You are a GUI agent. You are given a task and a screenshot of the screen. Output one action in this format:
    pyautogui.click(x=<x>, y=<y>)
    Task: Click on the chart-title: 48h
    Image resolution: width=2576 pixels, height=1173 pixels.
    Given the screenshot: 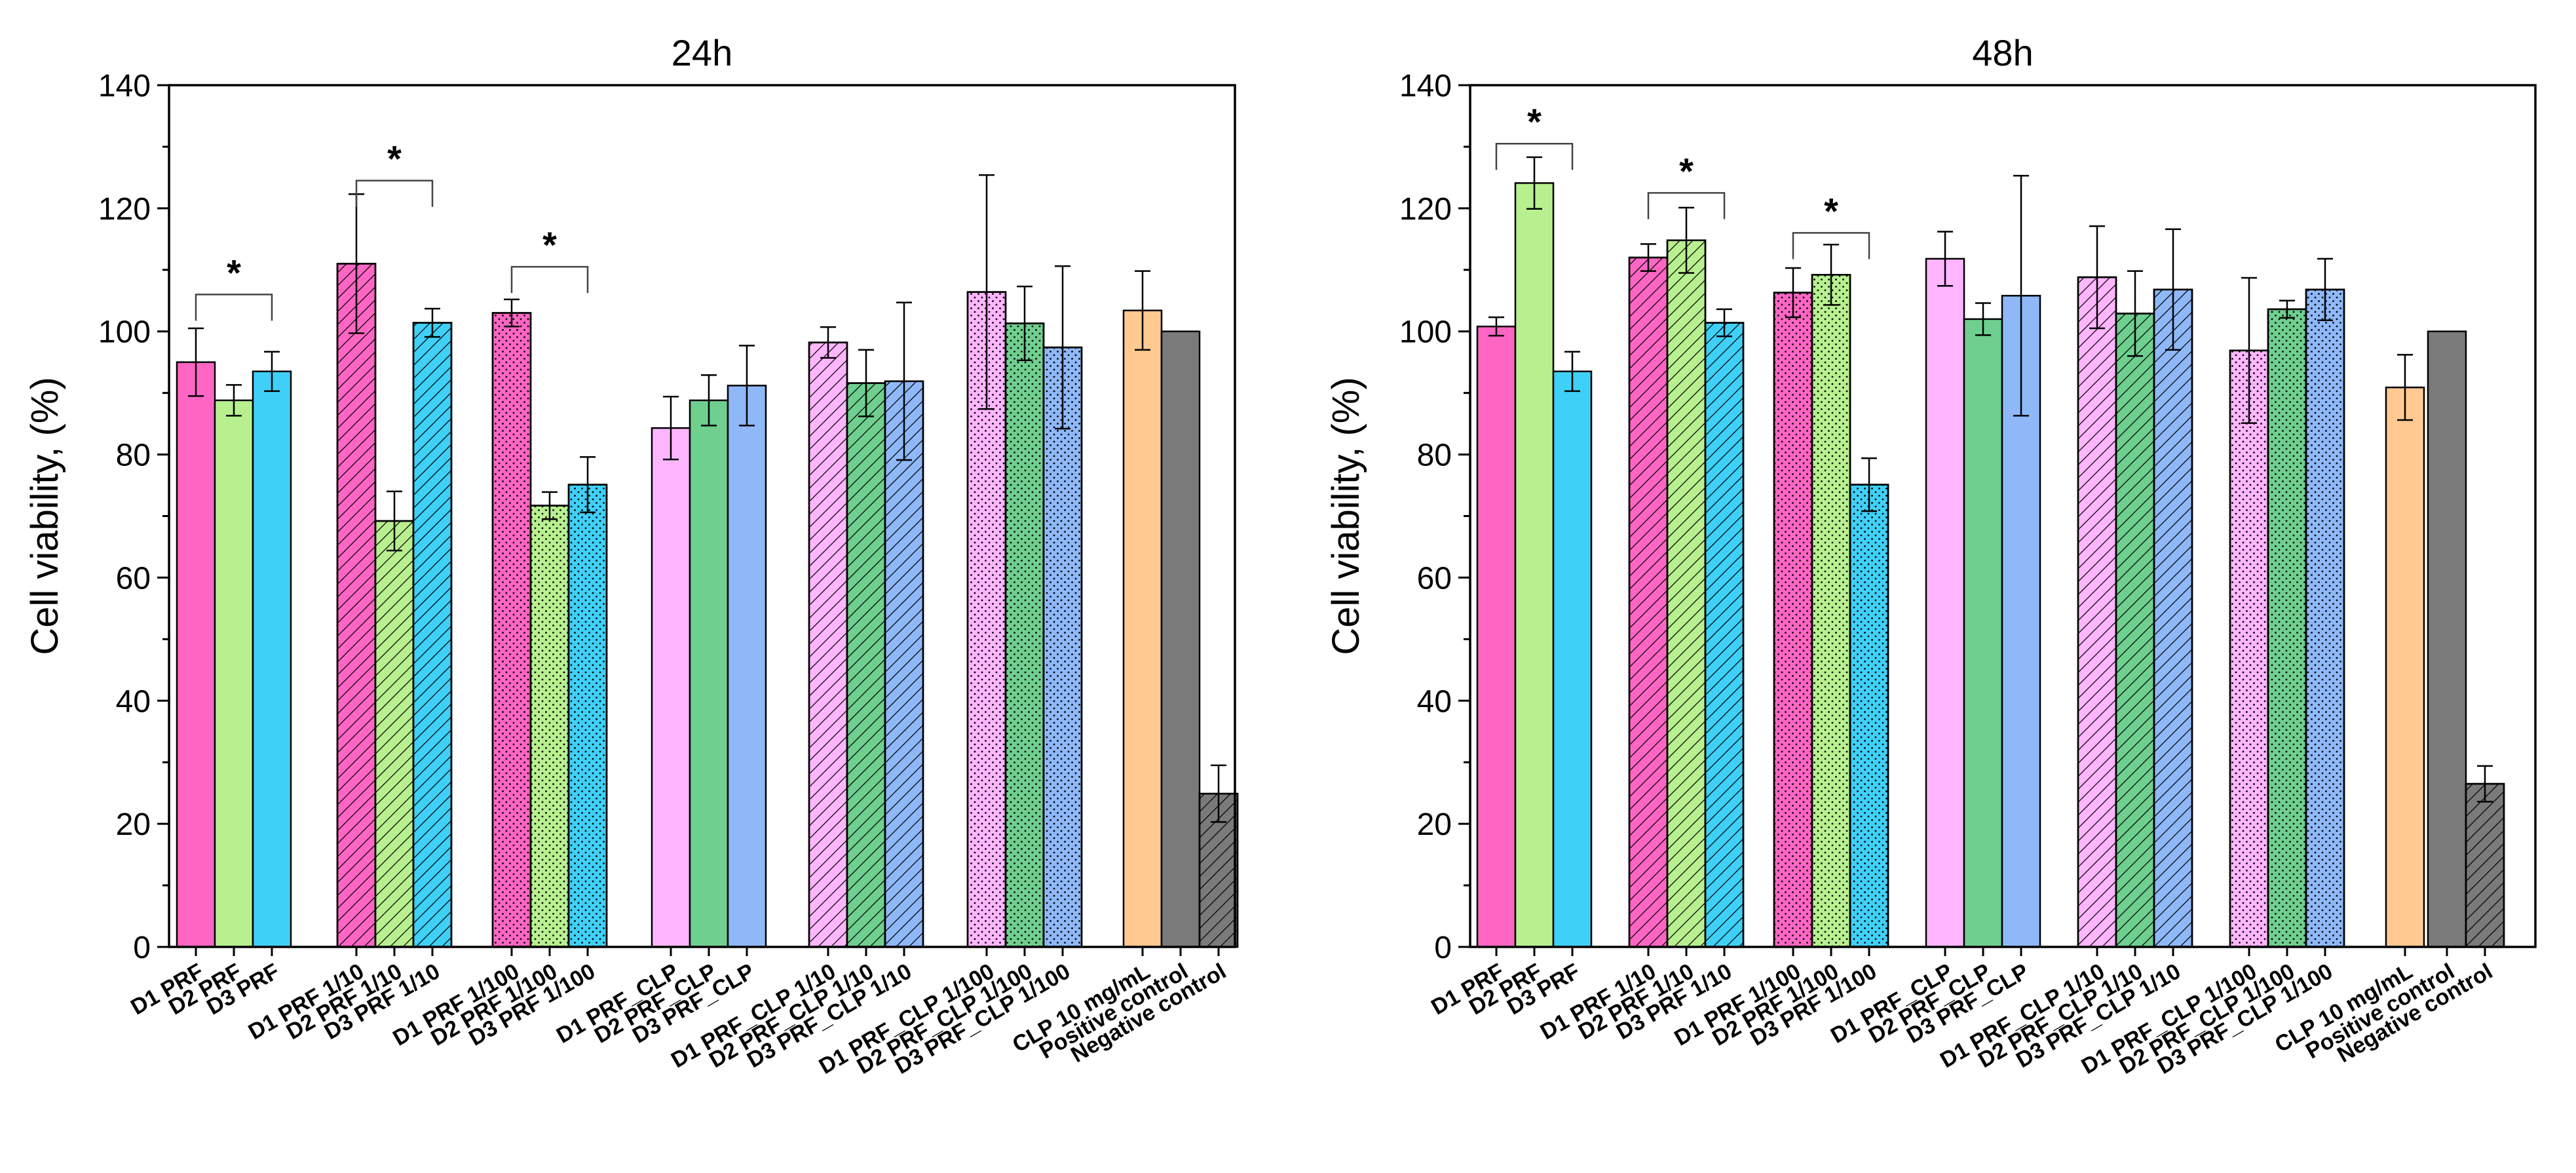 What is the action you would take?
    pyautogui.click(x=2003, y=52)
    